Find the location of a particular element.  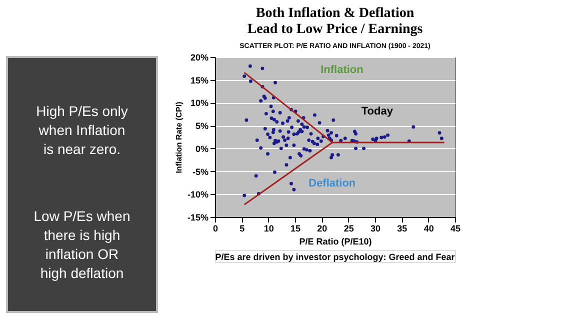

x-tick-label: 20 is located at coordinates (322, 229).